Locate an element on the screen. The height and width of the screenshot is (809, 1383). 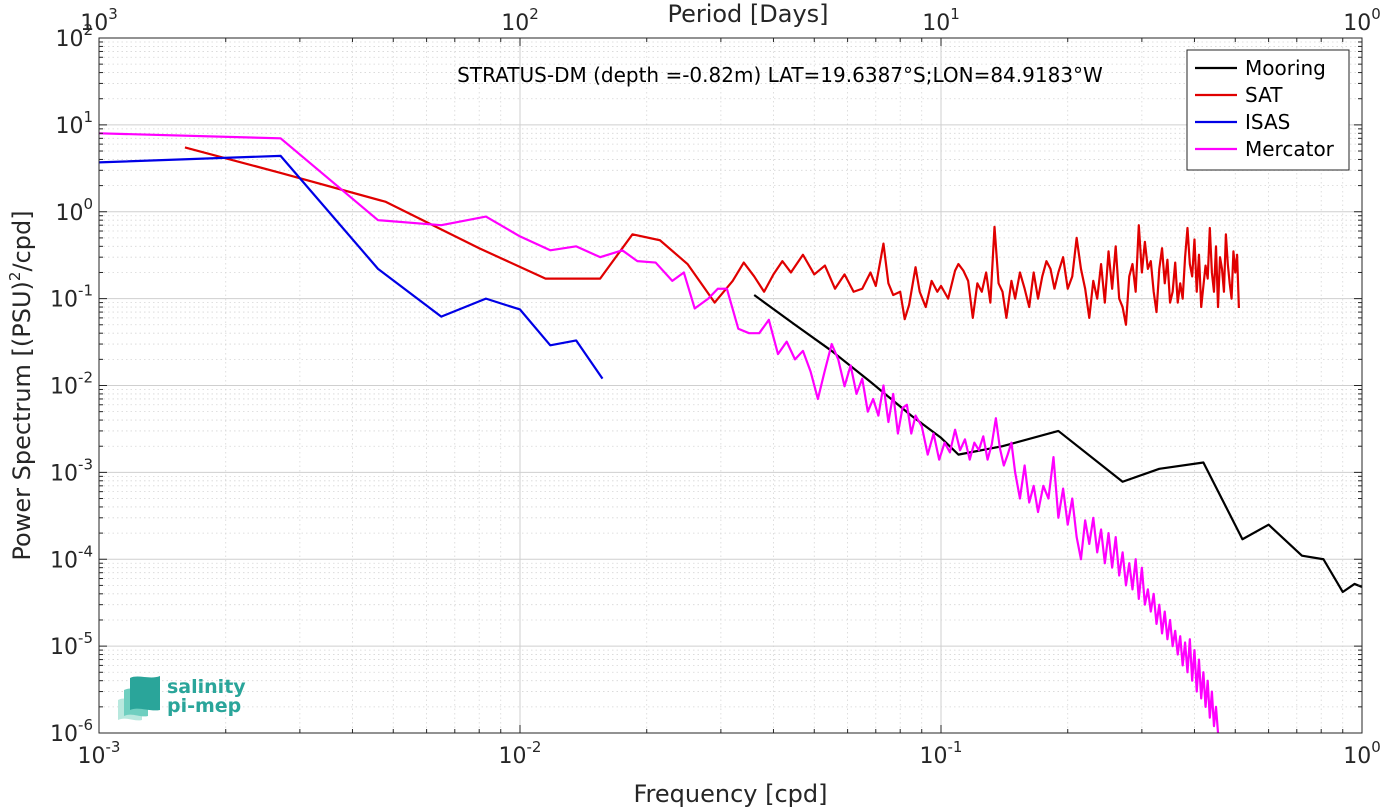
legend: Mooring SAT ISAS Mercator is located at coordinates (1268, 110).